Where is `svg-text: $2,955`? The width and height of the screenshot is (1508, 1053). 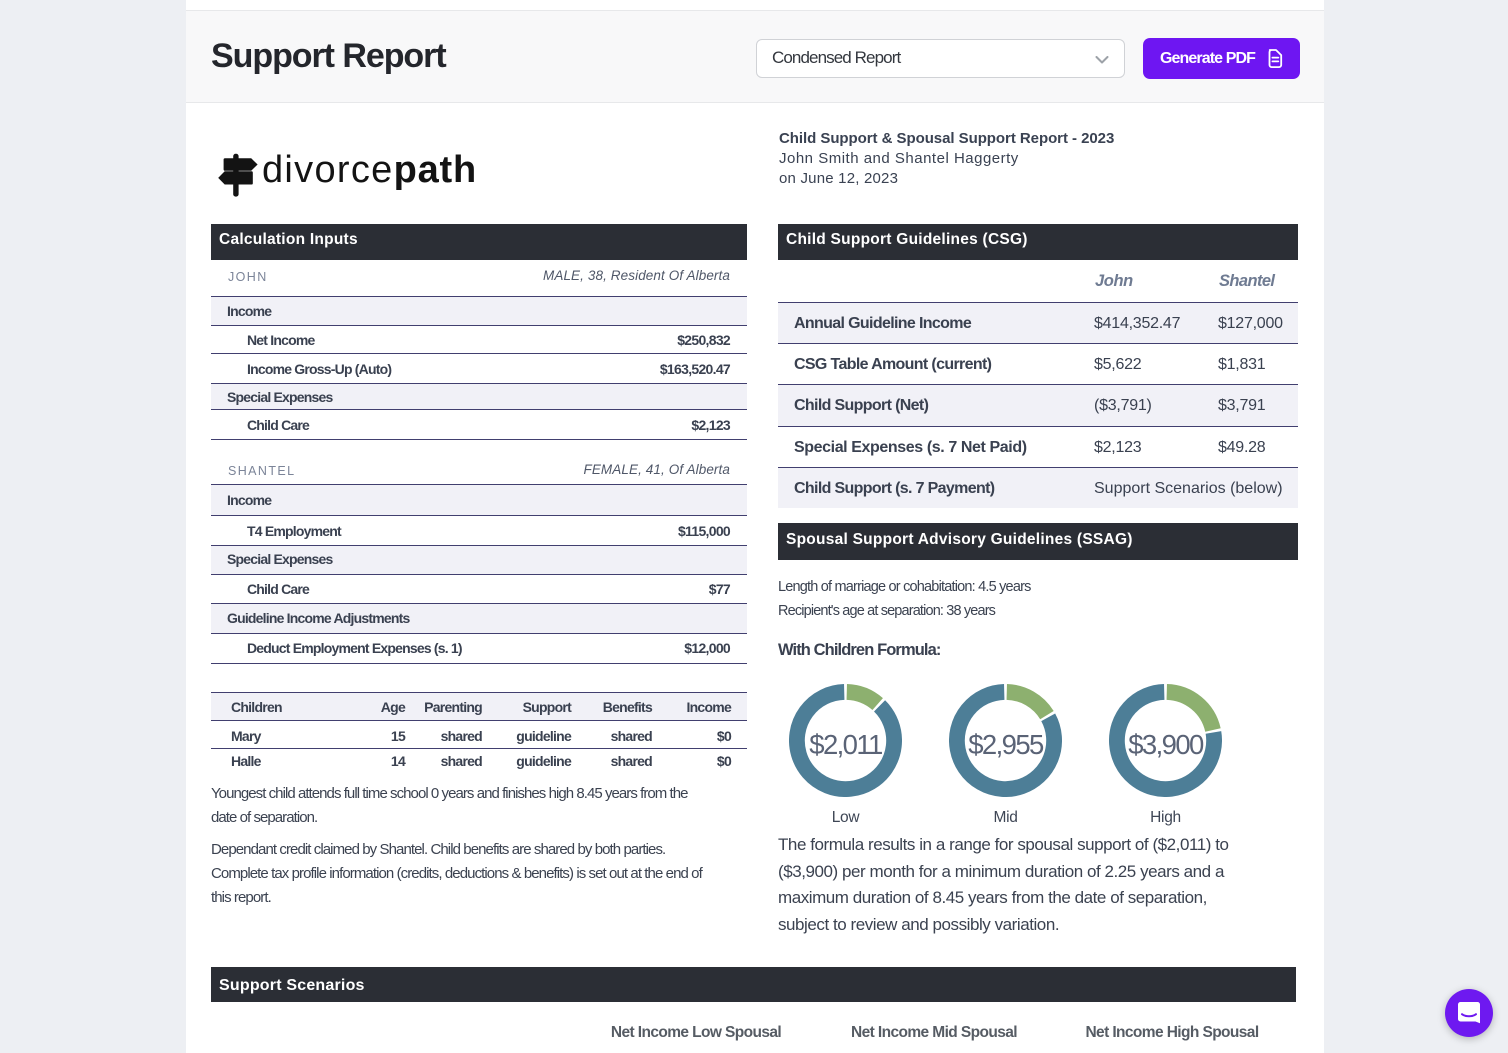
svg-text: $2,955 is located at coordinates (1006, 744).